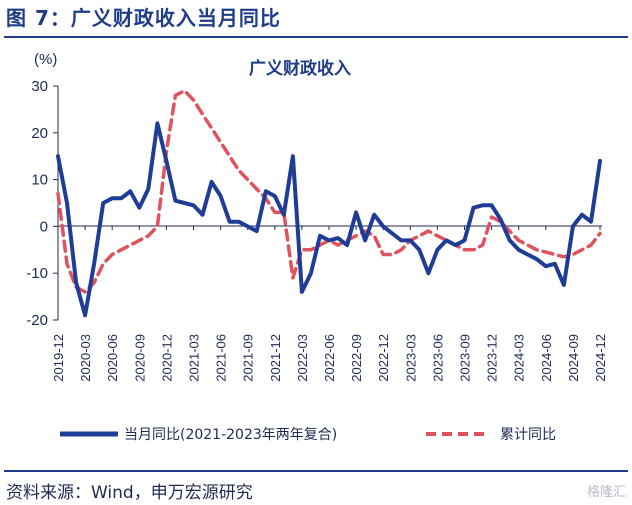 This screenshot has height=505, width=632. What do you see at coordinates (300, 68) in the screenshot?
I see `chart-title: 广义财政收入` at bounding box center [300, 68].